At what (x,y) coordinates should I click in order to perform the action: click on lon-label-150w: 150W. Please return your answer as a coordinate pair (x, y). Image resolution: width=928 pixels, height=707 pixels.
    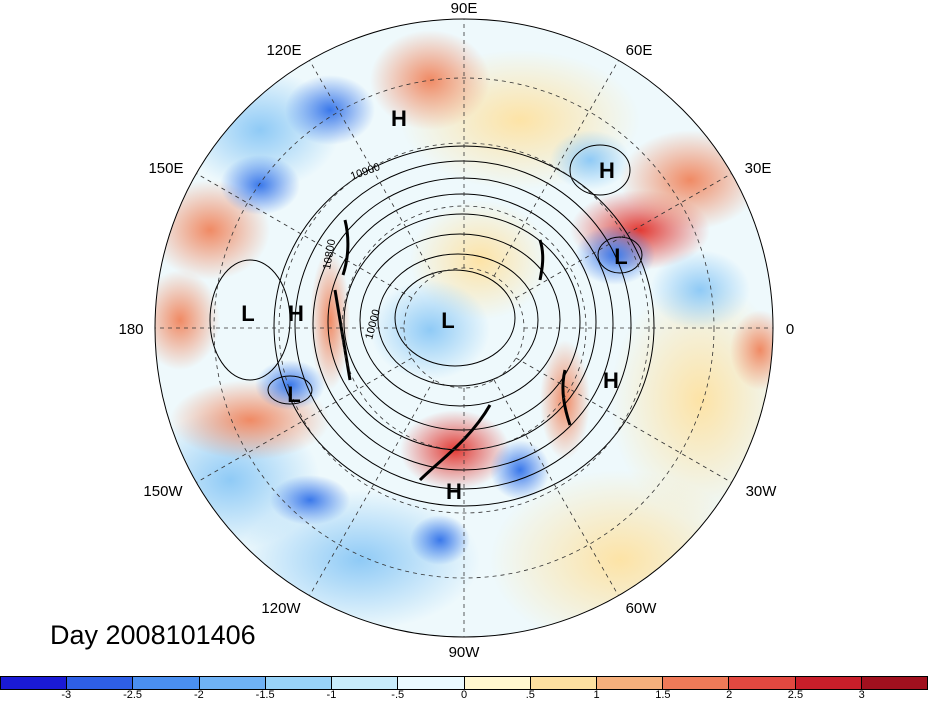
    Looking at the image, I should click on (163, 491).